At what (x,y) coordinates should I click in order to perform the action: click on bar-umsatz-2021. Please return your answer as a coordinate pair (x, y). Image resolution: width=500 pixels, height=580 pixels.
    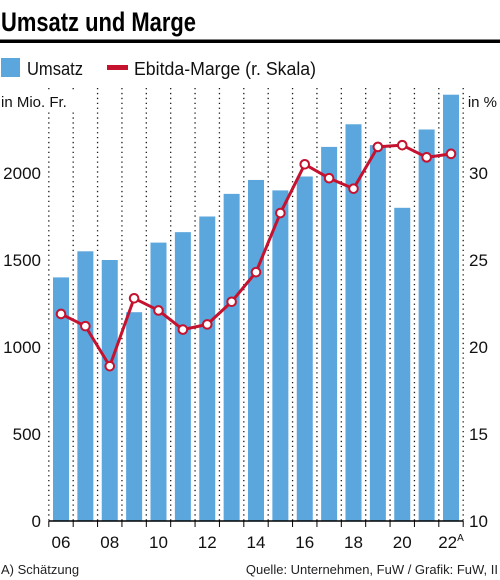
    Looking at the image, I should click on (426, 325).